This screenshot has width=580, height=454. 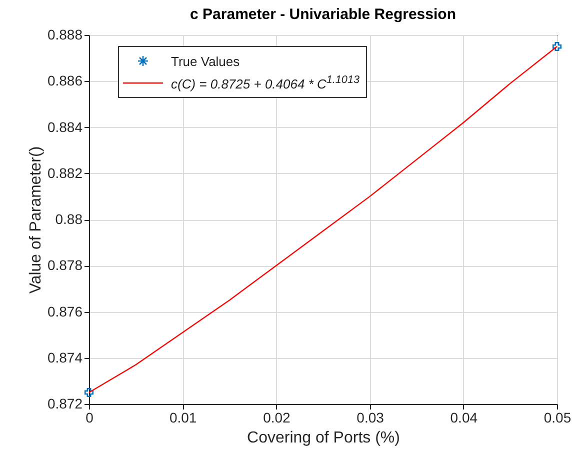 What do you see at coordinates (65, 404) in the screenshot?
I see `y-tick-label: 0.872` at bounding box center [65, 404].